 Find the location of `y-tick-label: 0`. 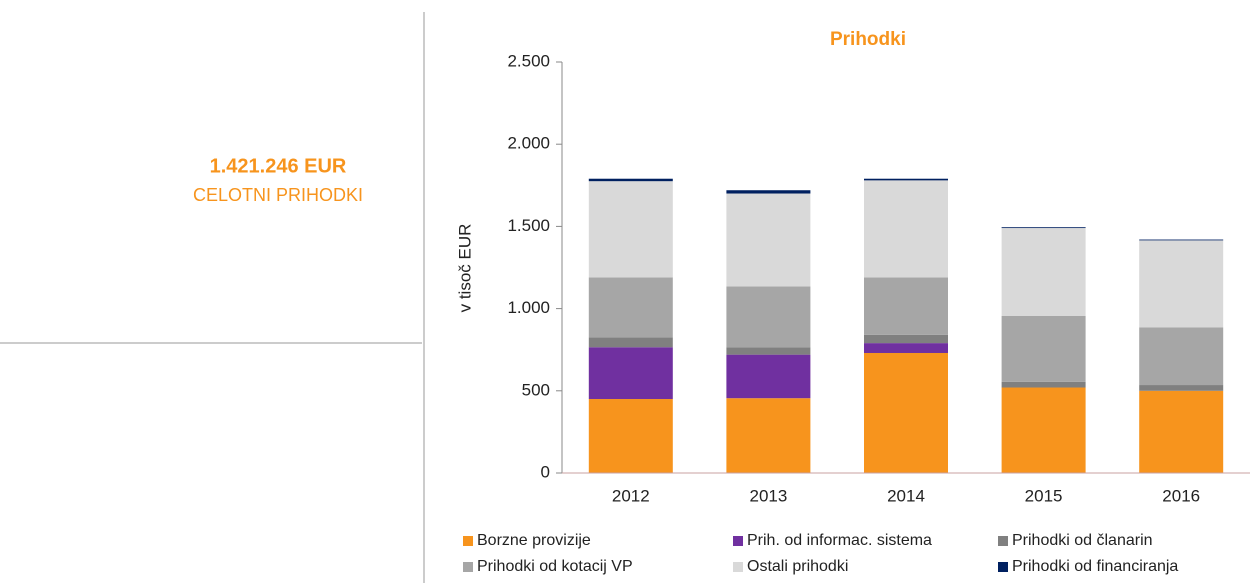

y-tick-label: 0 is located at coordinates (545, 471).